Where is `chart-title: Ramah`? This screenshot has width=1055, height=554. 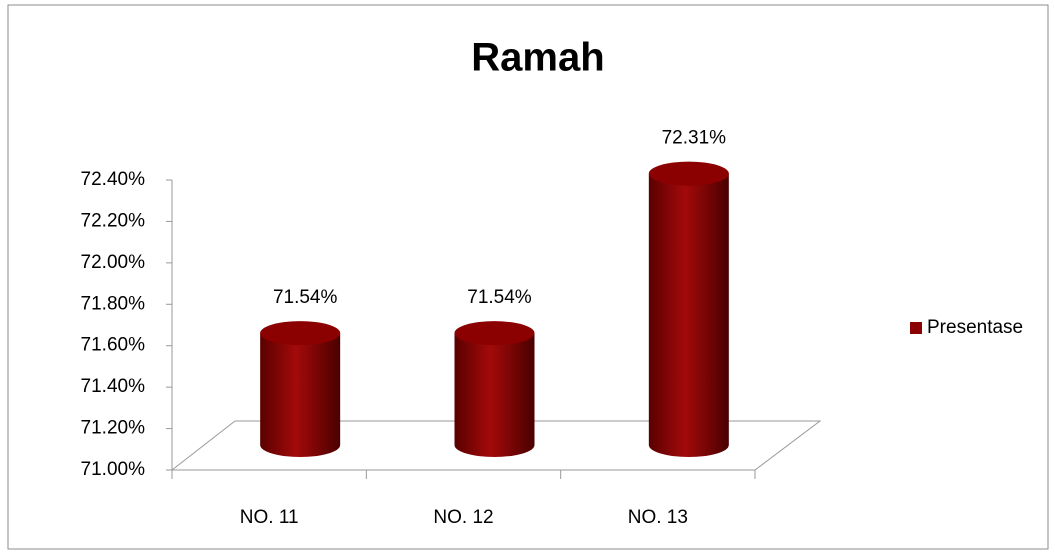
chart-title: Ramah is located at coordinates (537, 58).